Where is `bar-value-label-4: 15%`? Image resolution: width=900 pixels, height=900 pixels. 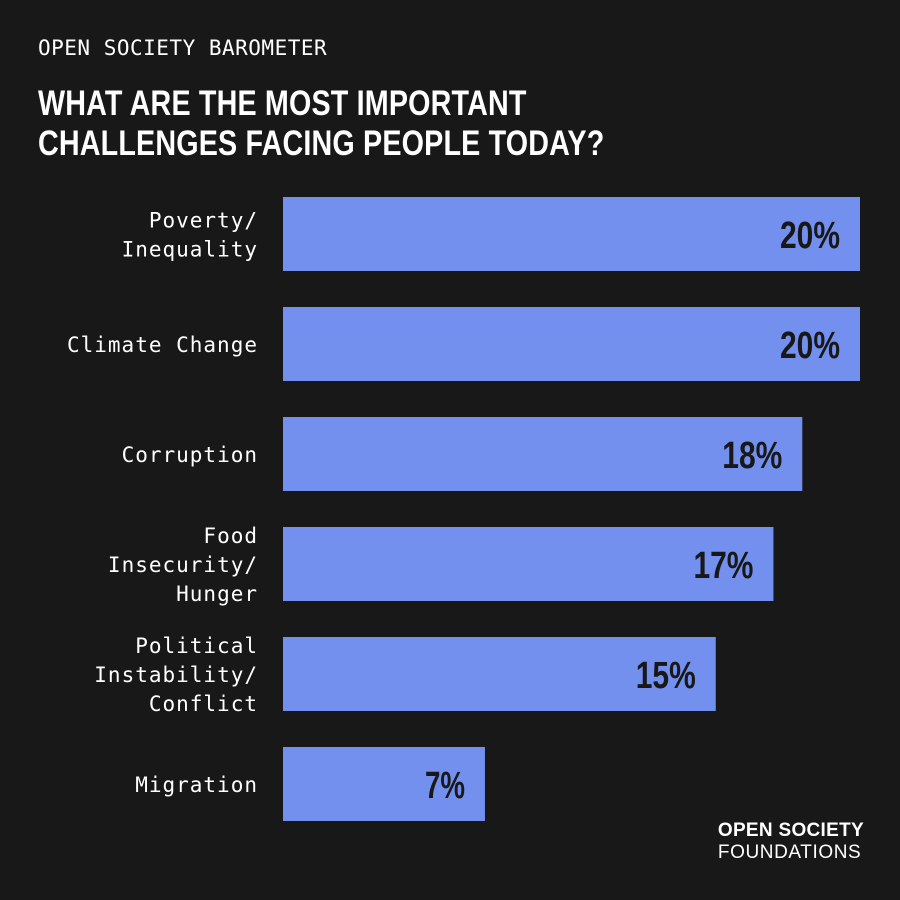 bar-value-label-4: 15% is located at coordinates (666, 676).